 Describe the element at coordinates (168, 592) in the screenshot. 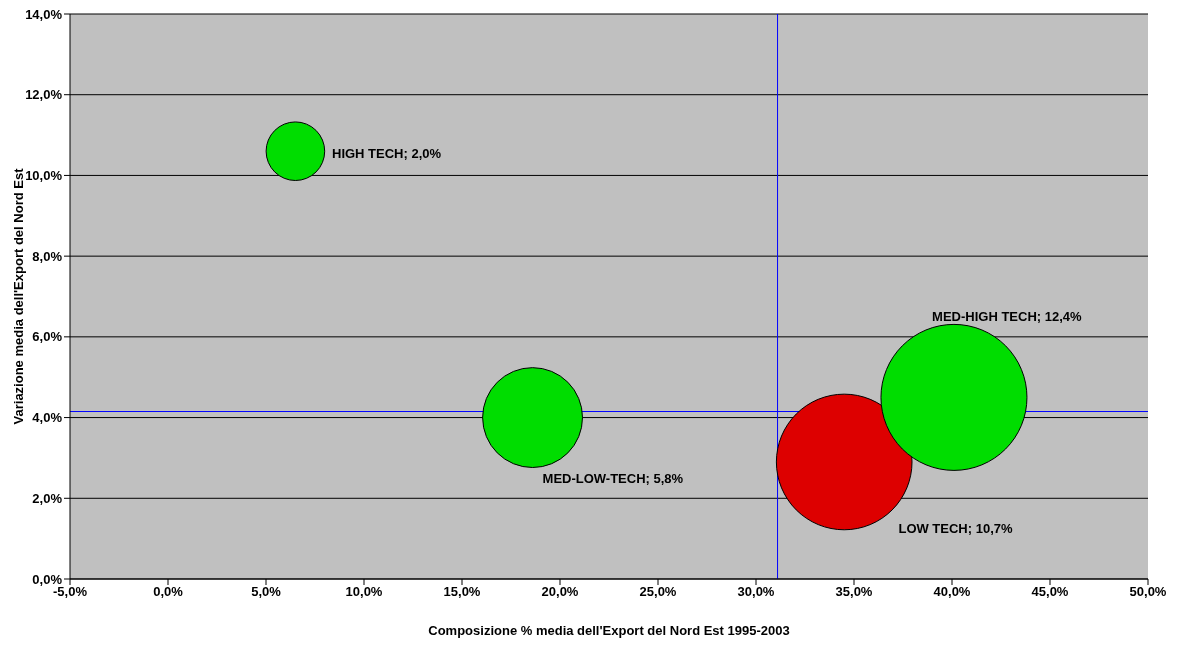

I see `x-tick-label: 0,0%` at that location.